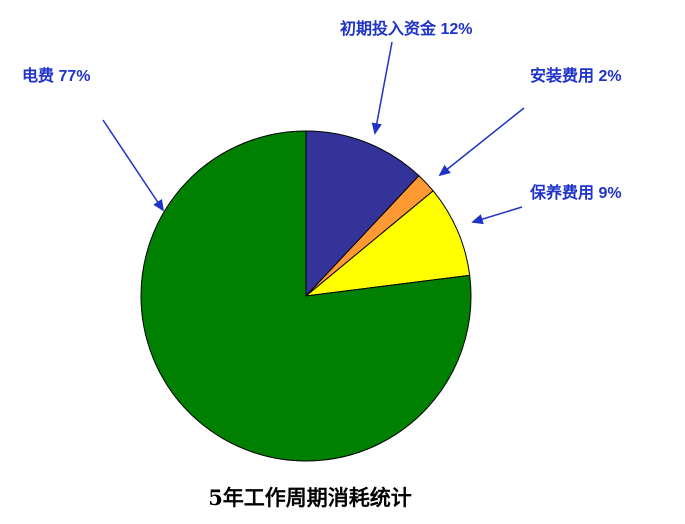 The height and width of the screenshot is (524, 685). I want to click on leader-arrow-initial-investment, so click(383, 87).